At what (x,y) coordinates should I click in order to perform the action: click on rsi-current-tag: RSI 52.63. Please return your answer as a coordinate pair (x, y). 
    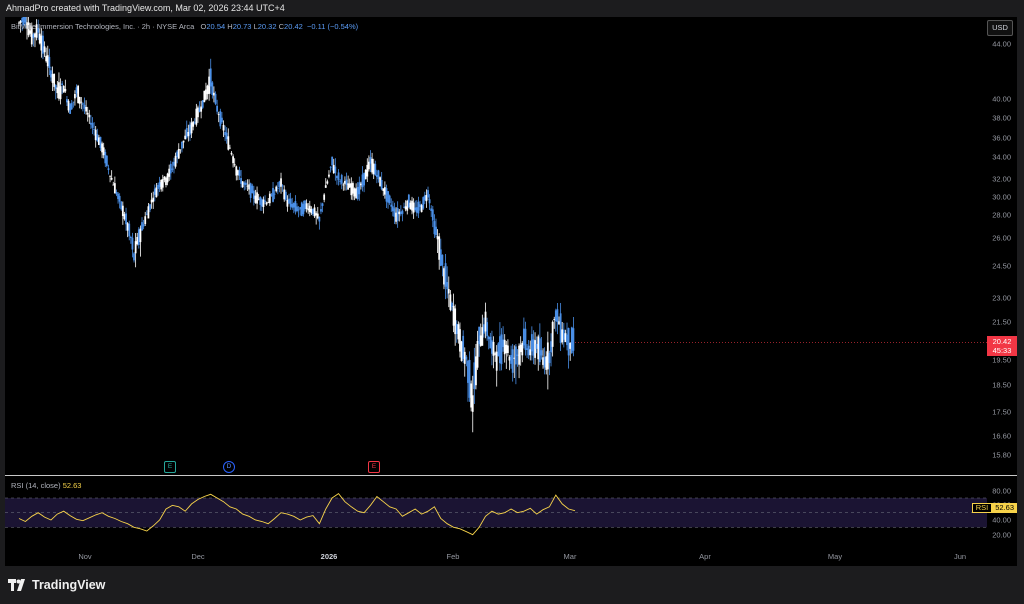
    Looking at the image, I should click on (994, 508).